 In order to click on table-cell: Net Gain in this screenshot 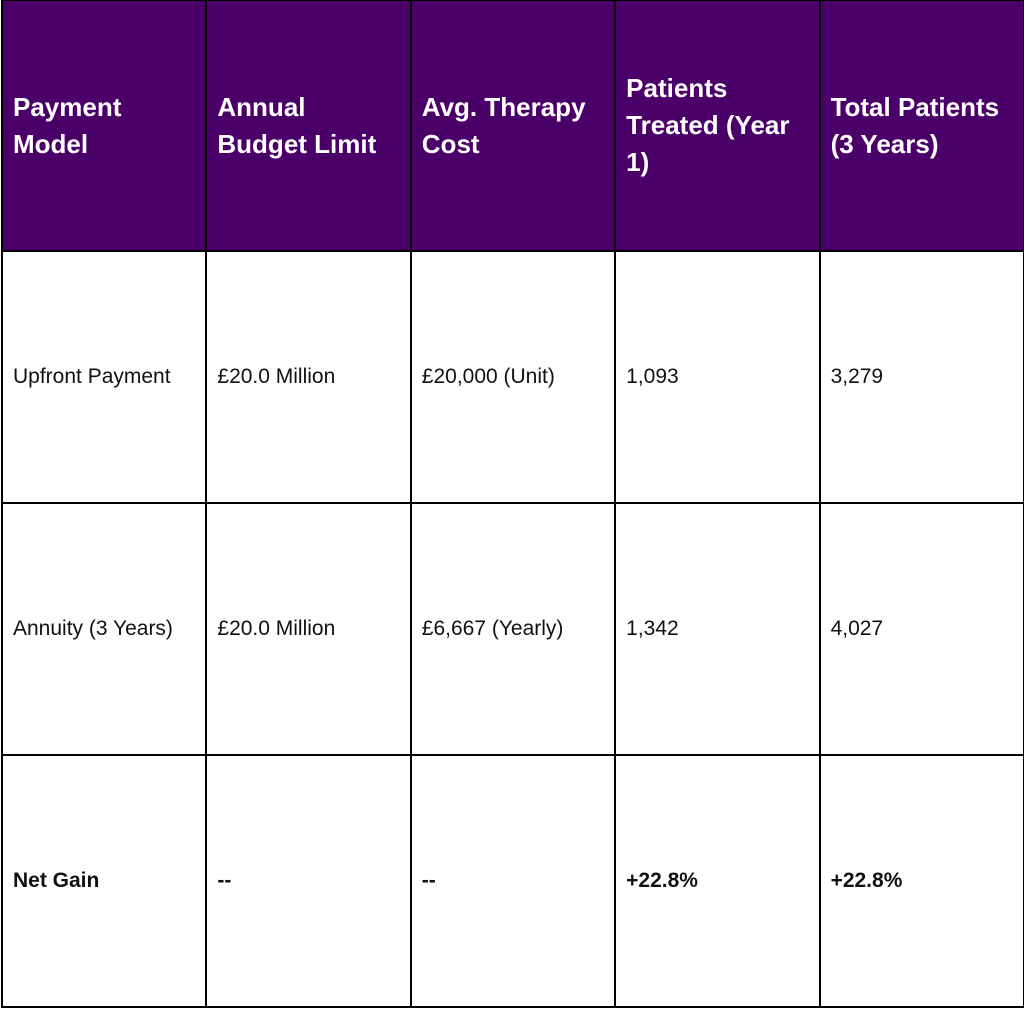, I will do `click(104, 881)`.